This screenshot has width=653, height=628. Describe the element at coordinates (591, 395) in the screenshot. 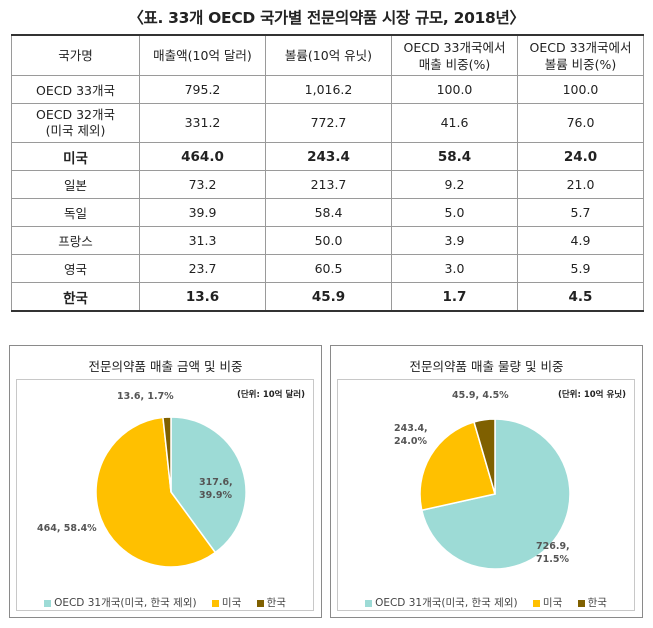

I see `unit-label: (단위: 10억 유닛)` at that location.